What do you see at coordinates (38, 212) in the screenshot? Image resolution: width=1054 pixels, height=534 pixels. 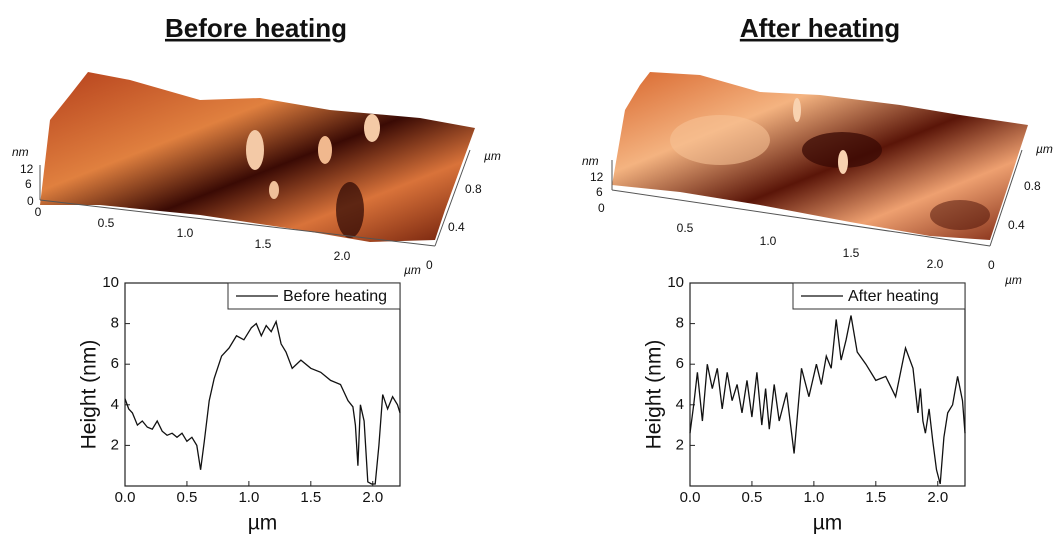 I see `x-tick: 0` at bounding box center [38, 212].